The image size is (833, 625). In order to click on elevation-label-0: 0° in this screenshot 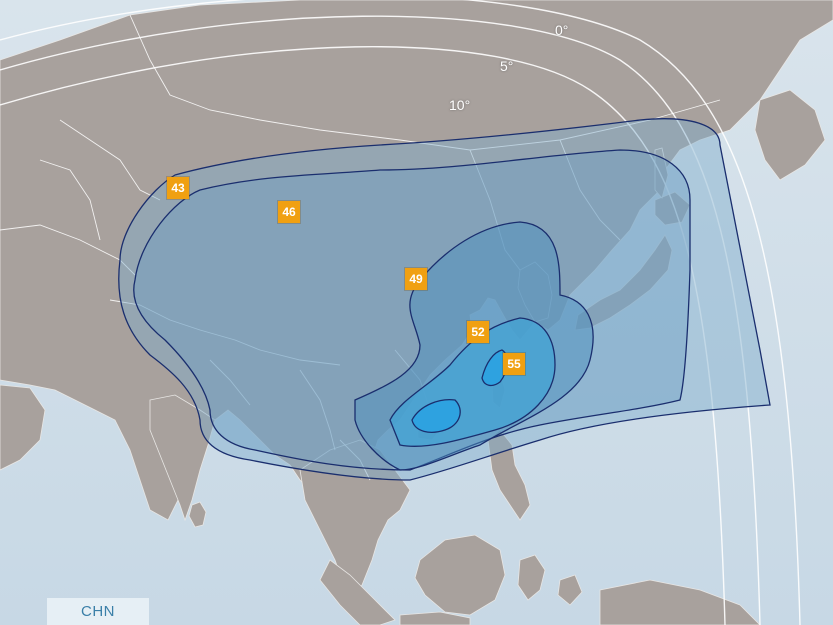, I will do `click(562, 30)`.